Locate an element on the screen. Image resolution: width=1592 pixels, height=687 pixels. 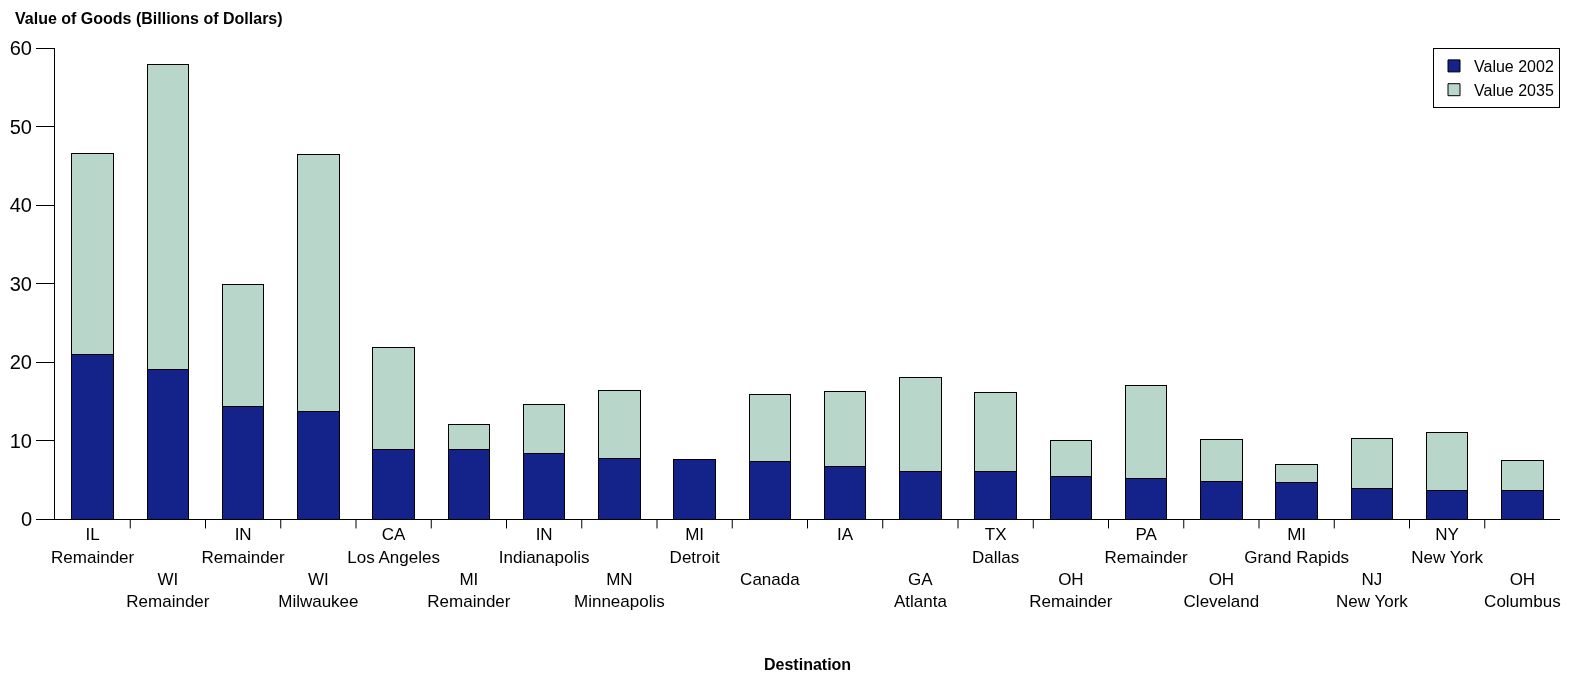
x-tick-label: WI Milwaukee is located at coordinates (318, 590).